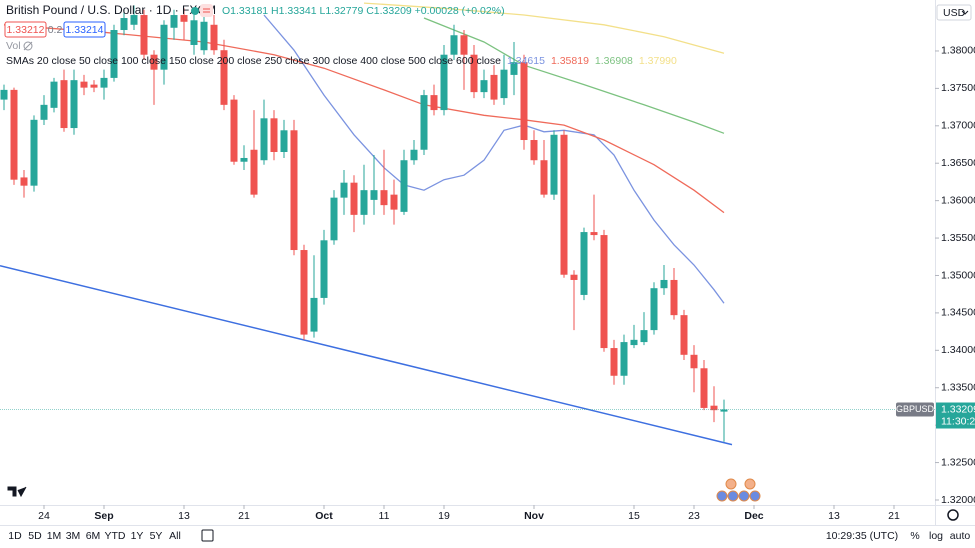  I want to click on y-tick-label: 1.36500, so click(958, 163).